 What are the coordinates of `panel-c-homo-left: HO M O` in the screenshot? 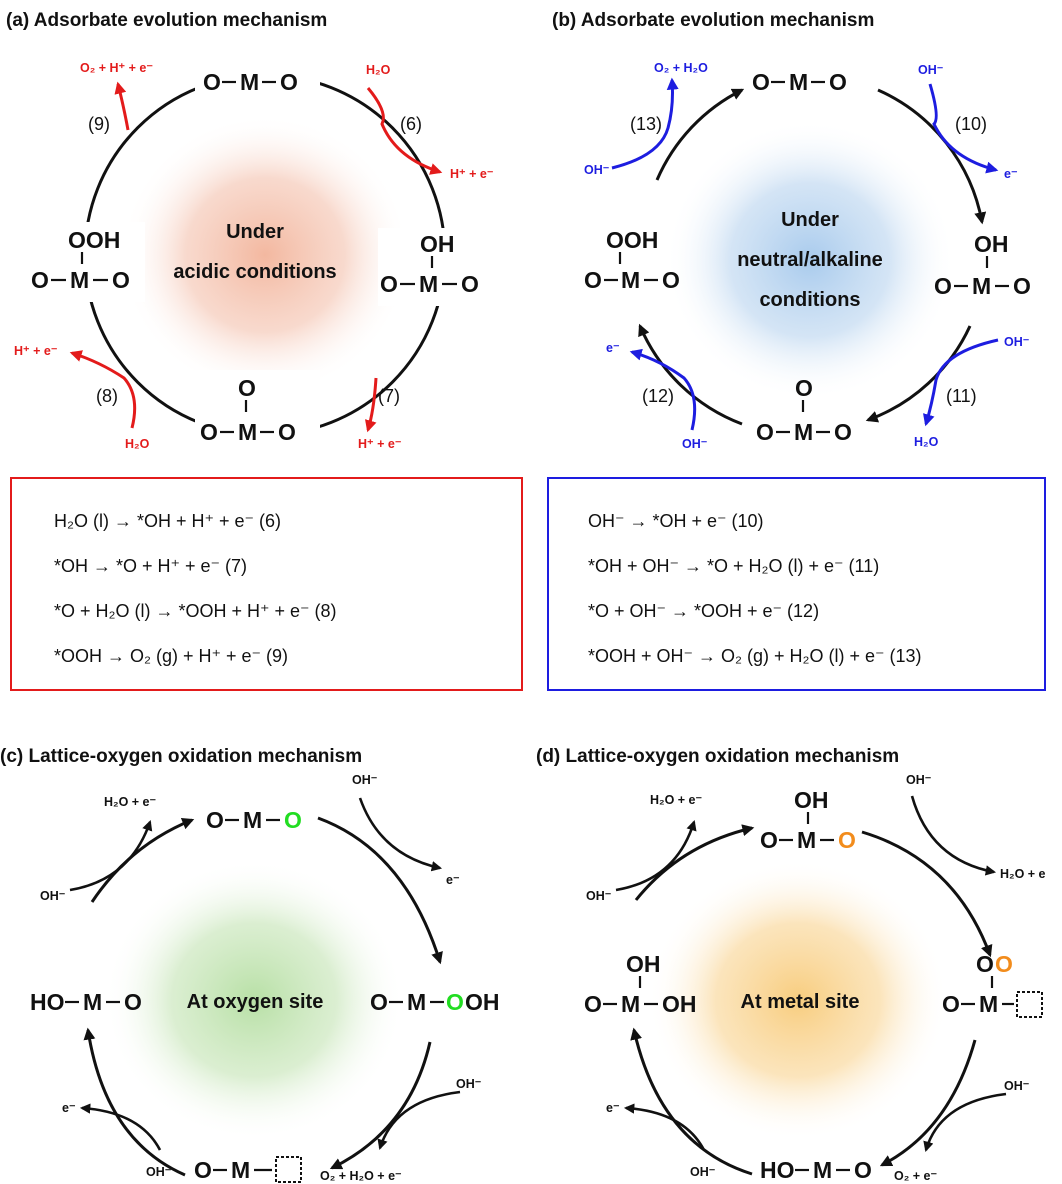 It's located at (86, 1002).